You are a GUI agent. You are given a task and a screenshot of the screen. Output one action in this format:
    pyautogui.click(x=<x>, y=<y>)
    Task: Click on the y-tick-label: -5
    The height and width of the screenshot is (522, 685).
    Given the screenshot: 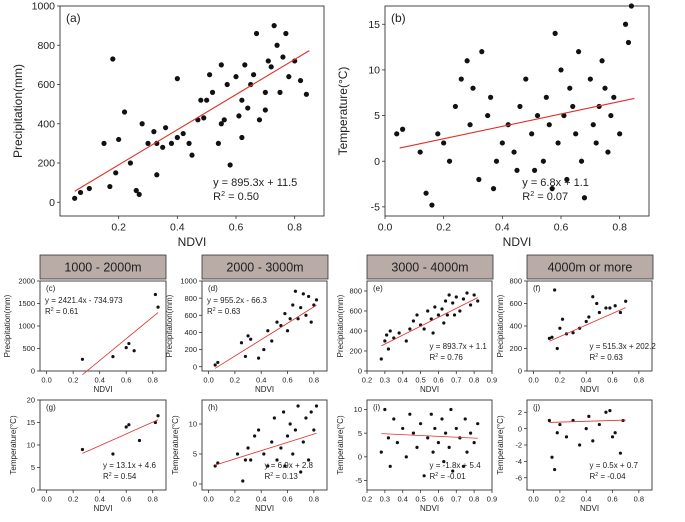 What is the action you would take?
    pyautogui.click(x=358, y=480)
    